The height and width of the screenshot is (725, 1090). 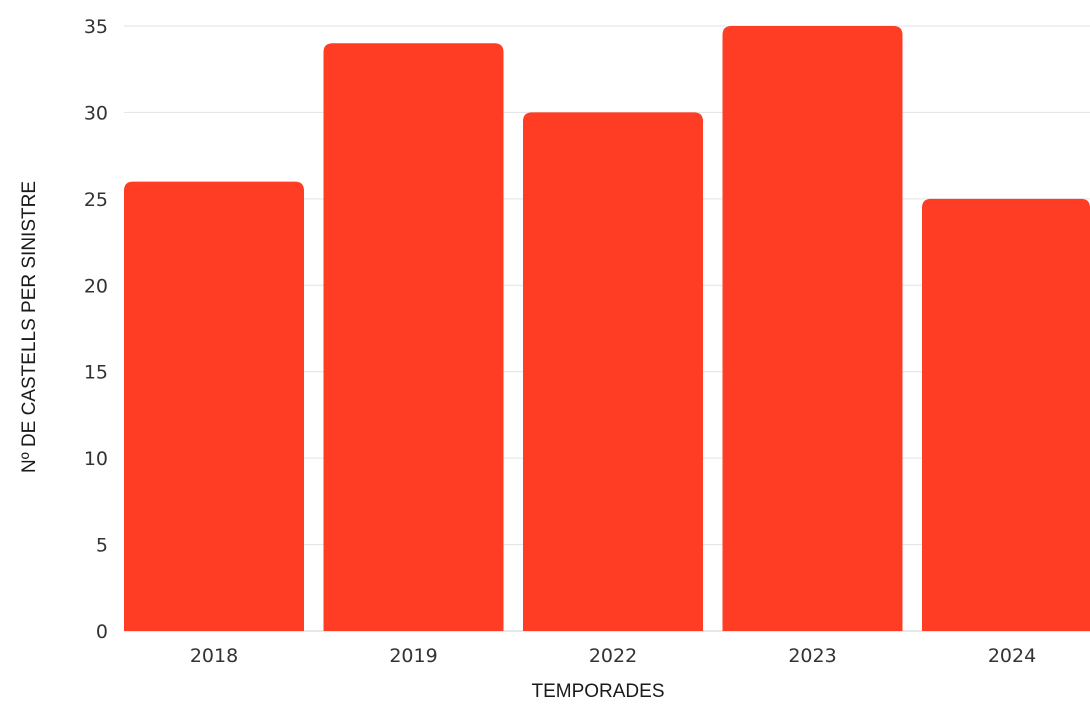 I want to click on bar-2018, so click(x=214, y=406).